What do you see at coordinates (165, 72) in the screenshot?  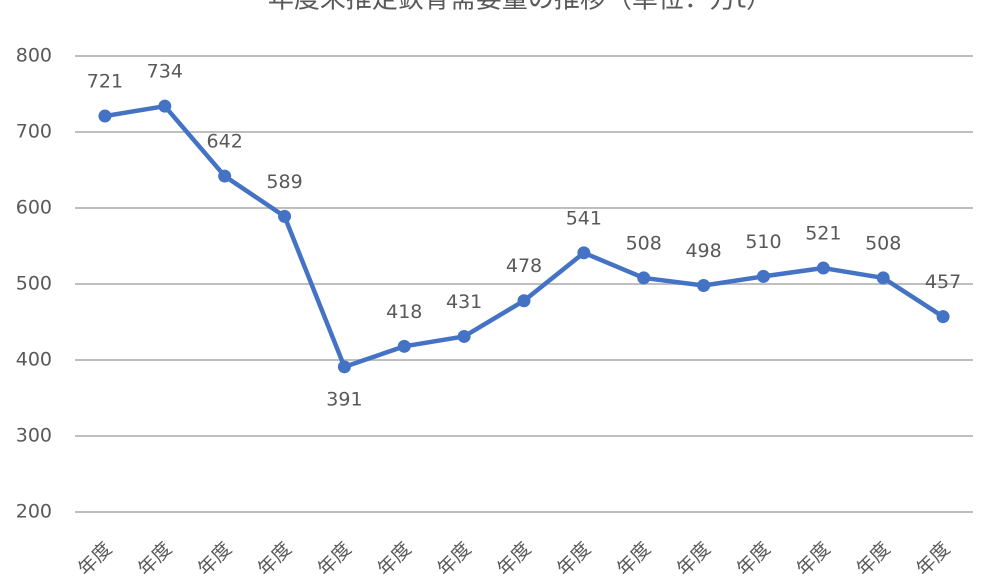 I see `data-label: 734` at bounding box center [165, 72].